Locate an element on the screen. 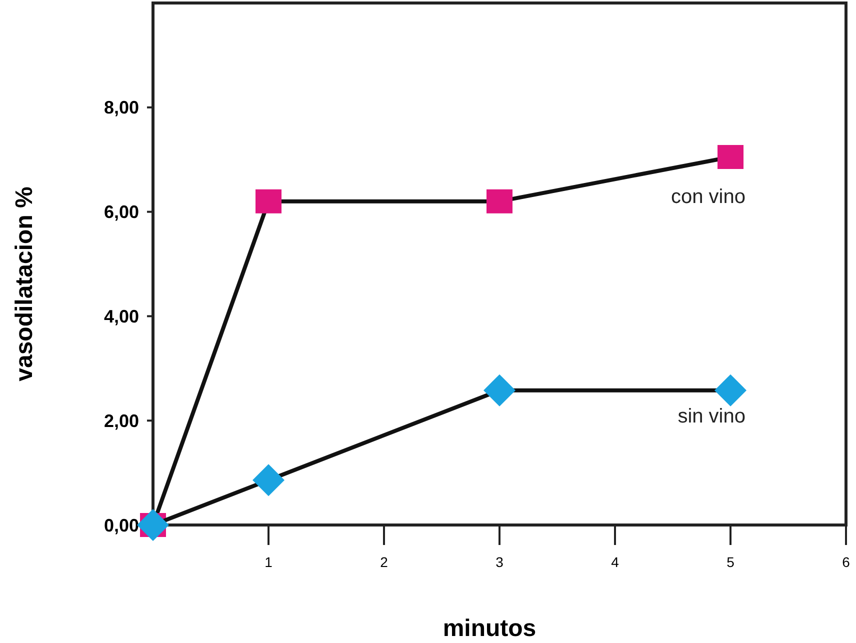 The width and height of the screenshot is (856, 643). y-tick-label: 8,00 is located at coordinates (121, 108).